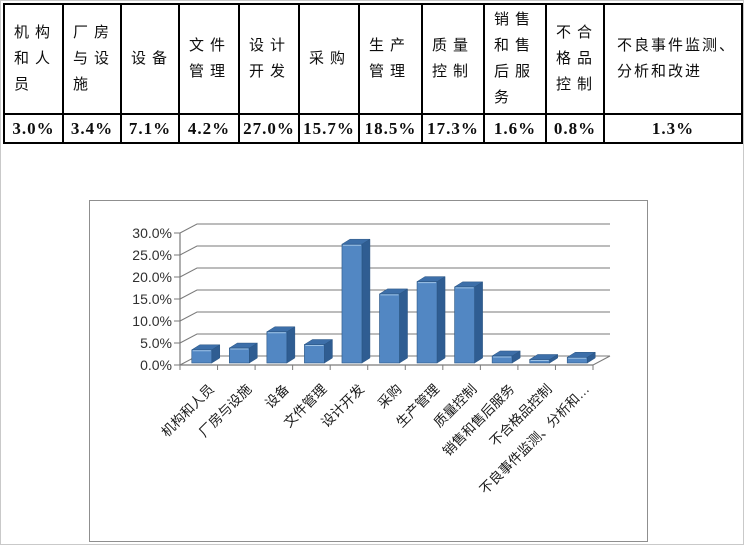  I want to click on y-axis-label: 10.0%, so click(152, 321).